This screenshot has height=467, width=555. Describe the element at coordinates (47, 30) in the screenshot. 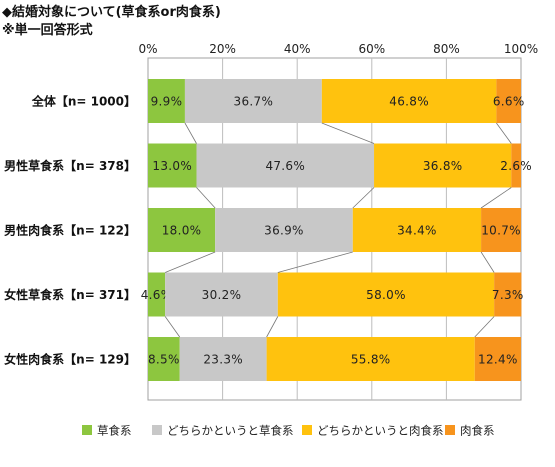

I see `chart-subtitle: ※単一回答形式` at that location.